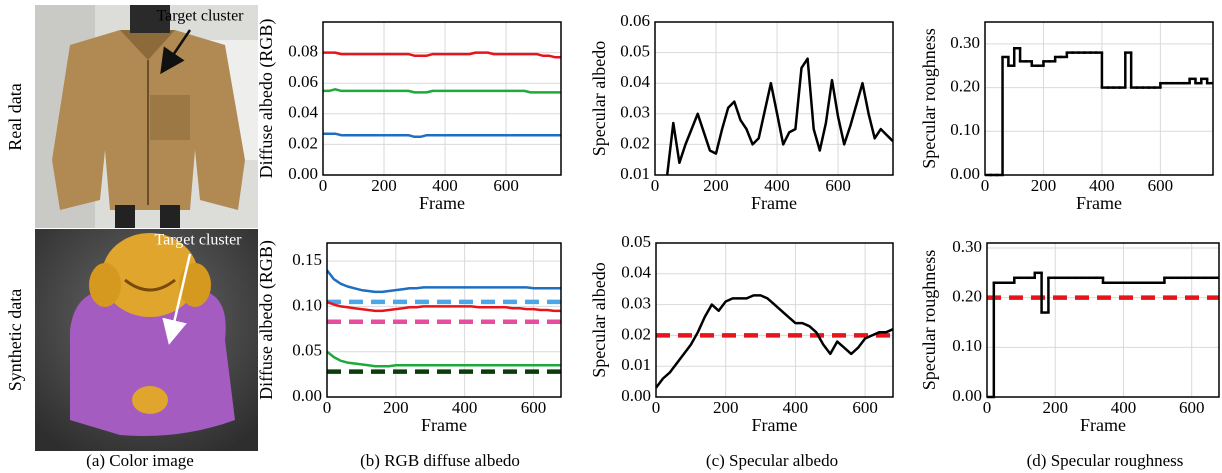 Image resolution: width=1222 pixels, height=473 pixels. Describe the element at coordinates (146, 340) in the screenshot. I see `render-synthetic` at that location.